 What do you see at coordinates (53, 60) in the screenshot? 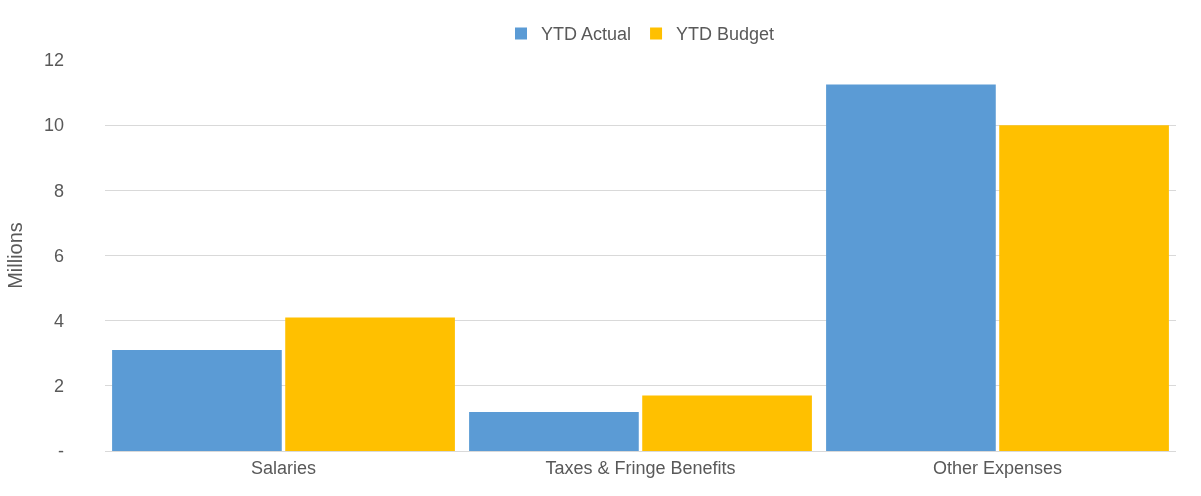
I see `y-tick-label: 12` at bounding box center [53, 60].